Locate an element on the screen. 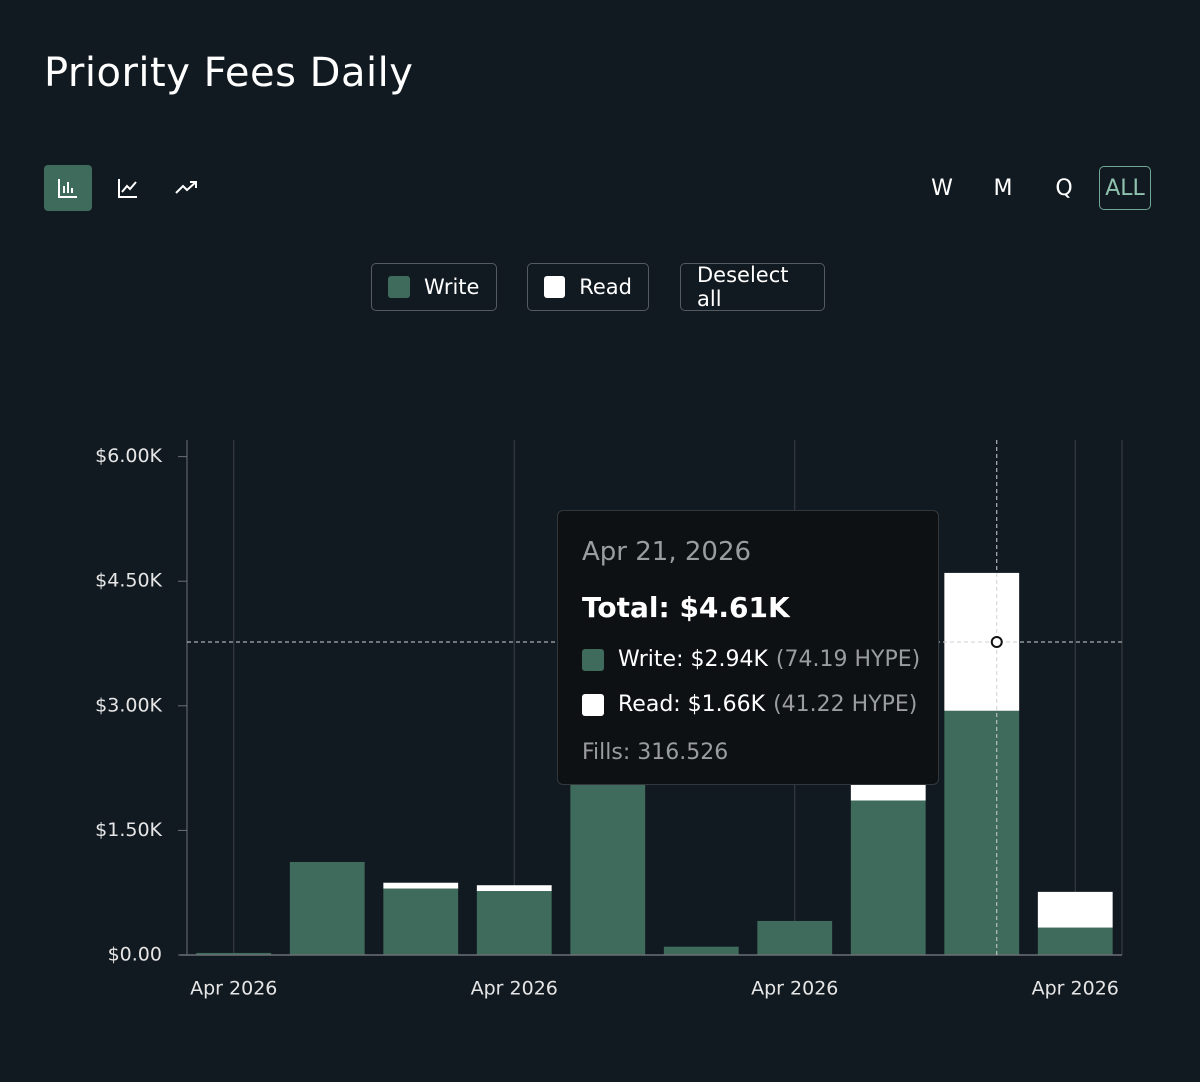  bar-icon is located at coordinates (67, 188).